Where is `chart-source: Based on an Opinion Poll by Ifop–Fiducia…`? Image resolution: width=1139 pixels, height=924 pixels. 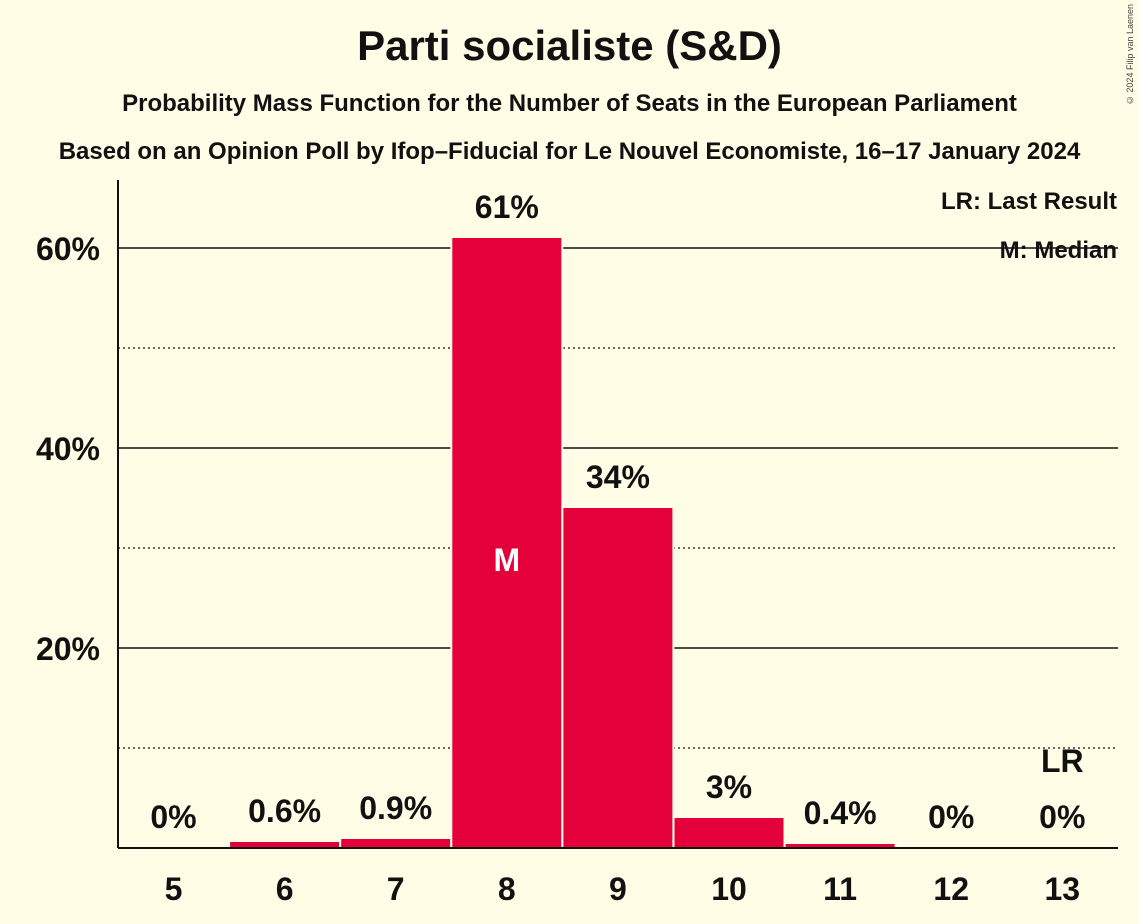
chart-source: Based on an Opinion Poll by Ifop–Fiducia… is located at coordinates (569, 151).